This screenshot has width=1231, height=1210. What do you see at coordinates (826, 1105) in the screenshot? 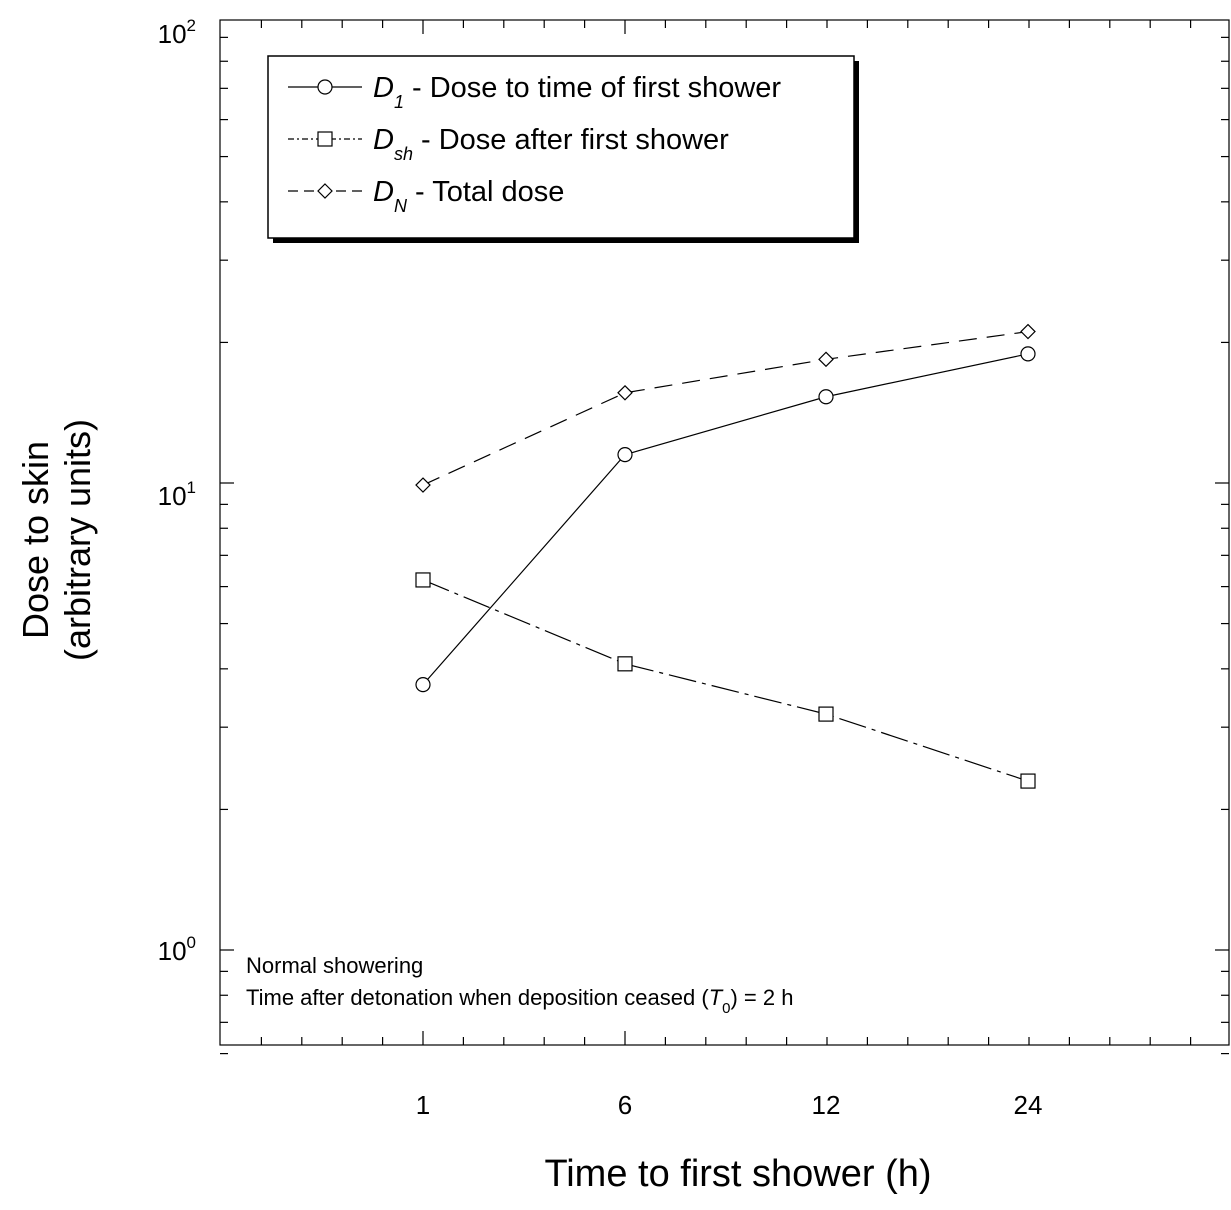
I see `x-tick-label-12: 12` at bounding box center [826, 1105].